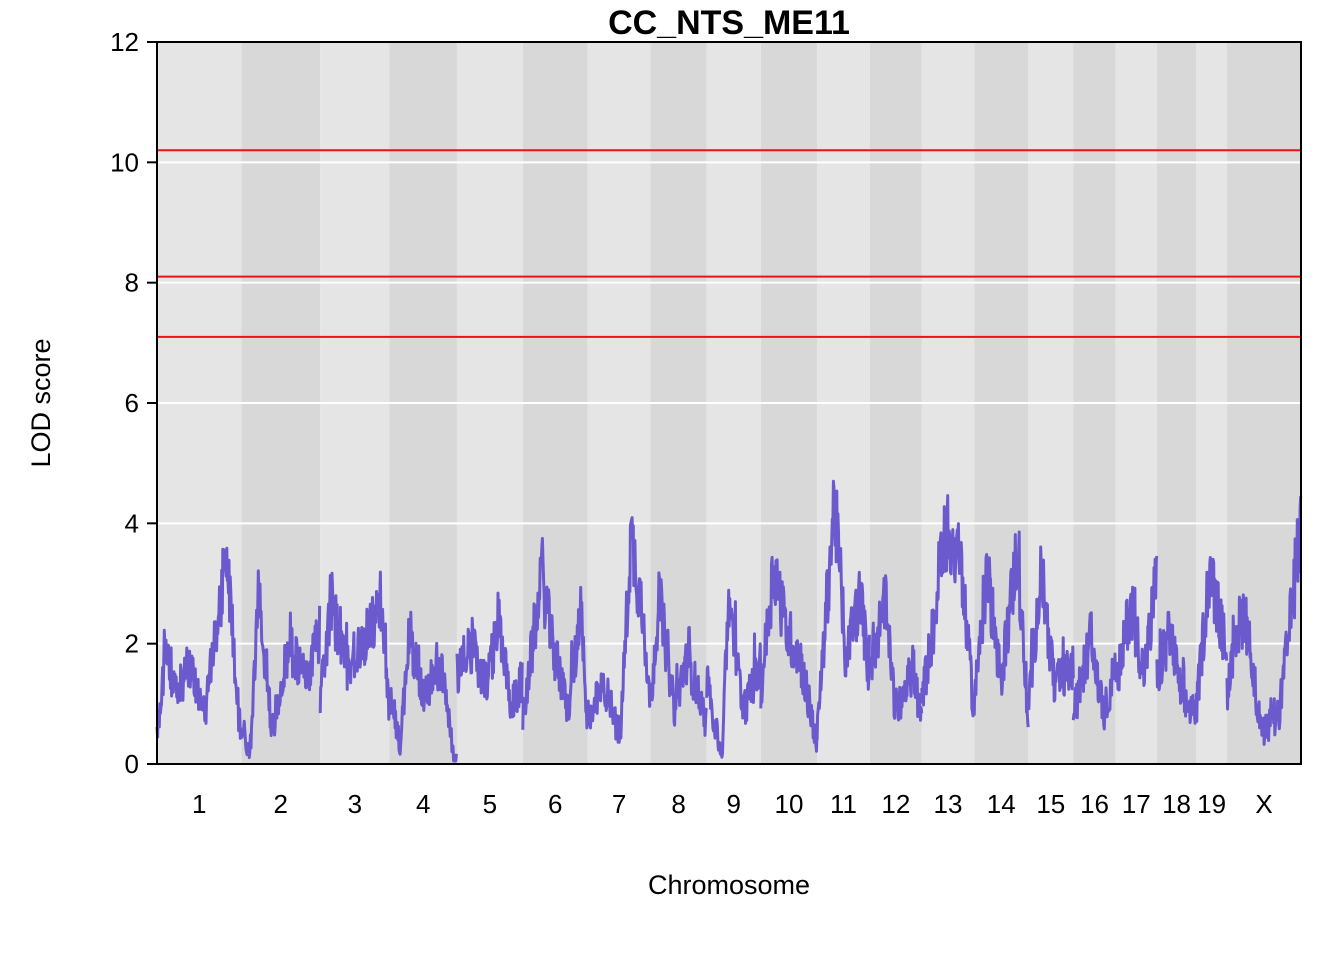 The image size is (1344, 960). I want to click on x-tick-label-14: 14, so click(1001, 804).